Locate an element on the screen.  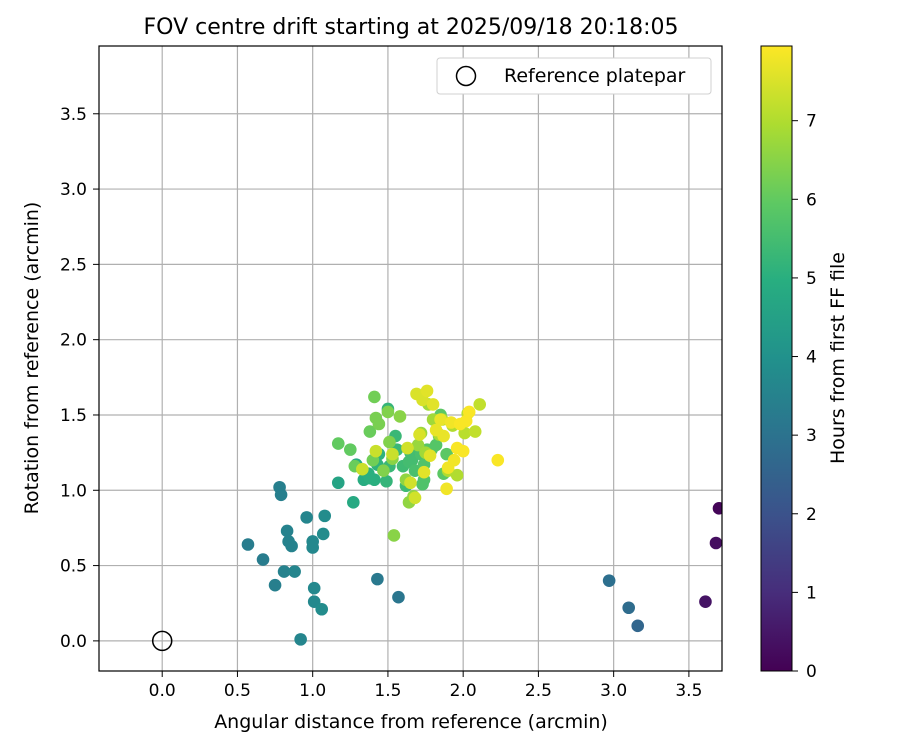
y-tick-label: 1.0 is located at coordinates (73, 491).